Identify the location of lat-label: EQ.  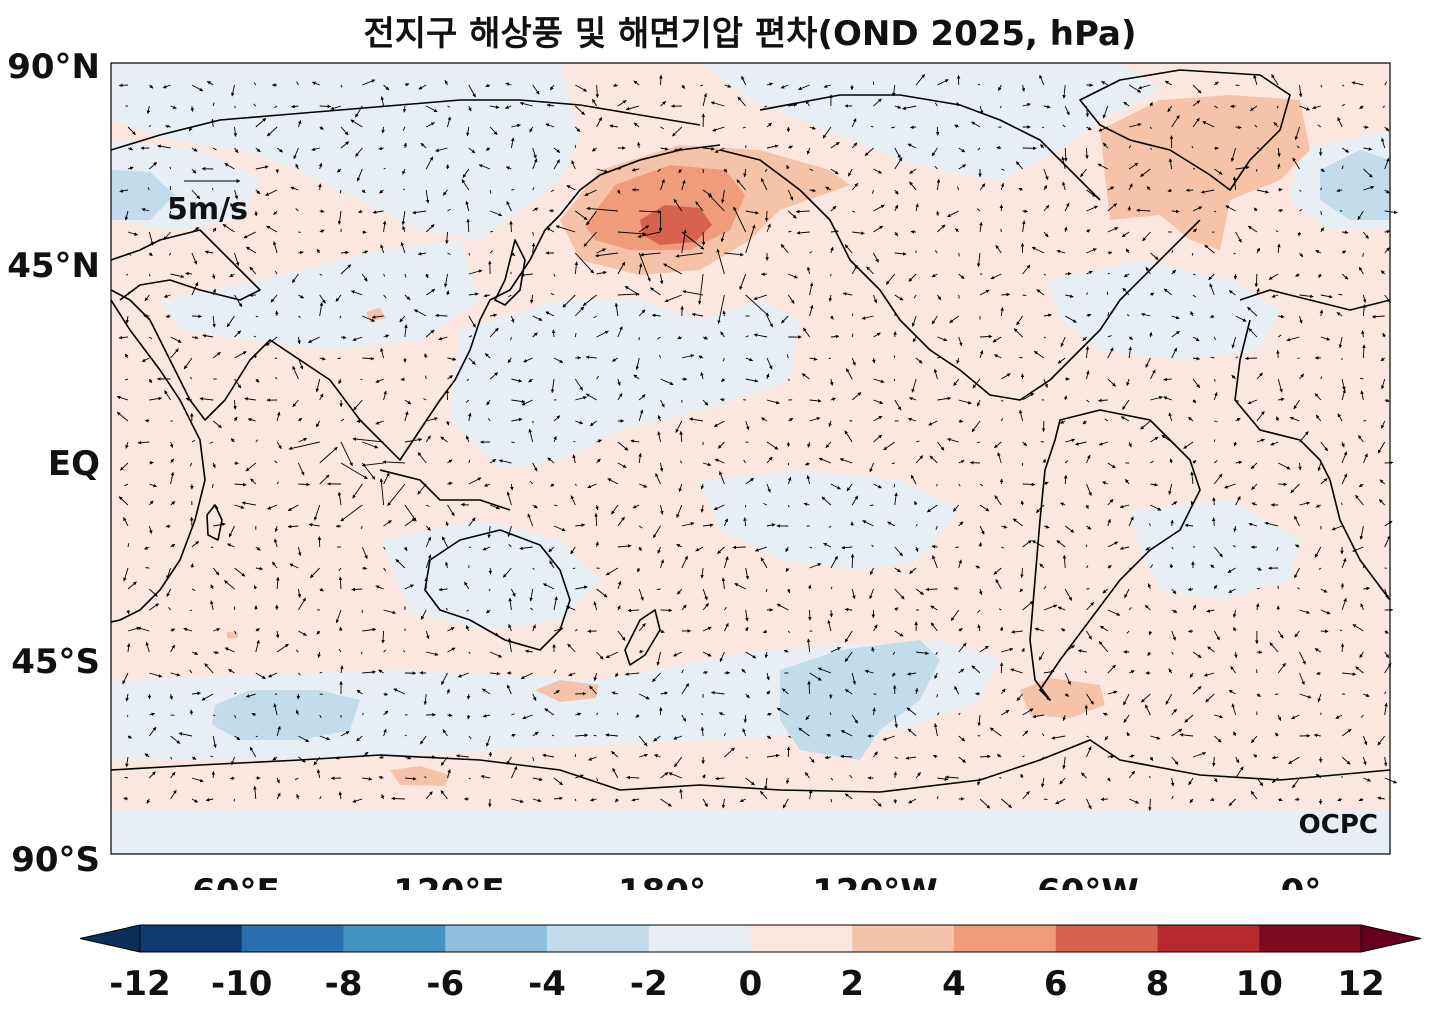
(74, 464).